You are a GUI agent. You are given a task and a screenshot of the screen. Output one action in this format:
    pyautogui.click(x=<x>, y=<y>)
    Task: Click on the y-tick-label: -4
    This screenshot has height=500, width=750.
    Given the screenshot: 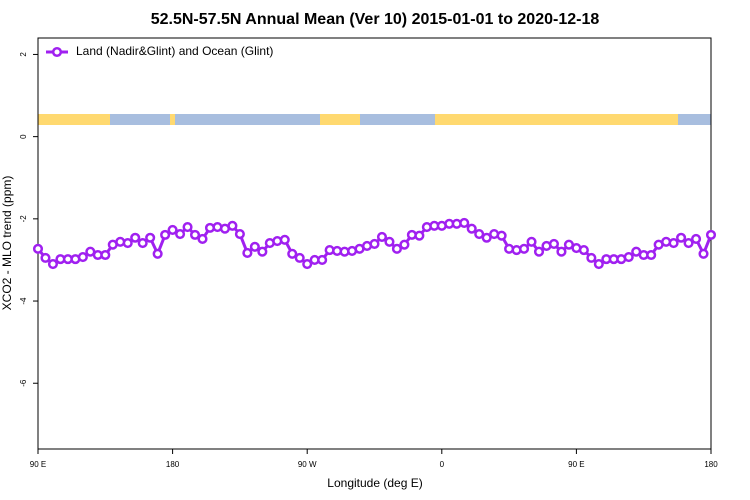 What is the action you would take?
    pyautogui.click(x=23, y=301)
    